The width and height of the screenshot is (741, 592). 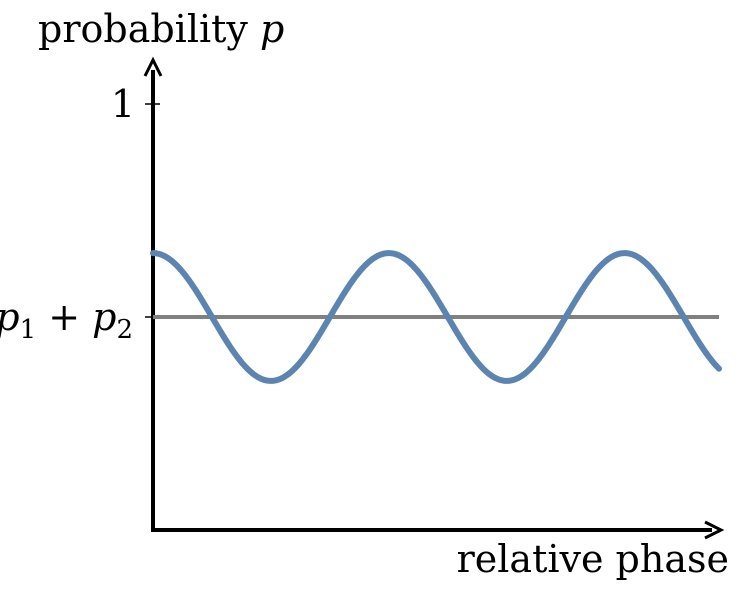 I want to click on y-axis-arrow, so click(x=153, y=66).